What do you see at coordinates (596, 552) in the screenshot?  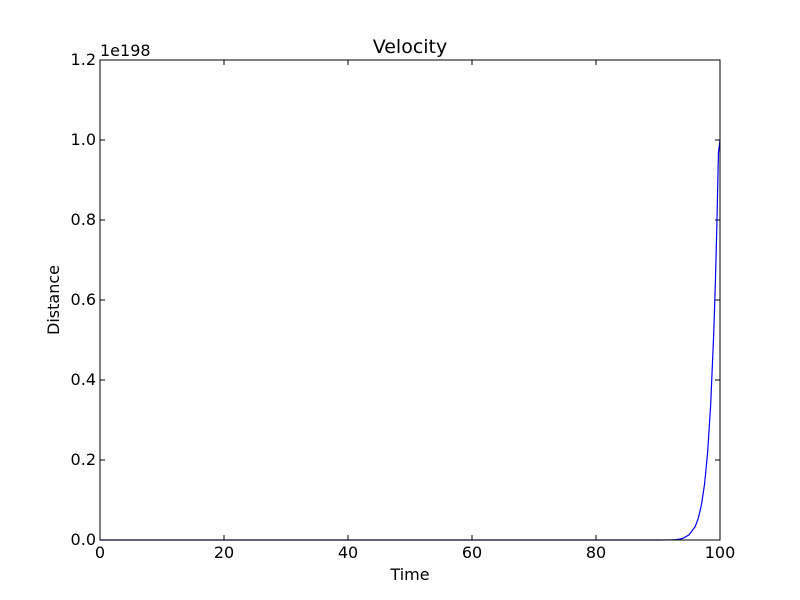 I see `x-tick-label: 80` at bounding box center [596, 552].